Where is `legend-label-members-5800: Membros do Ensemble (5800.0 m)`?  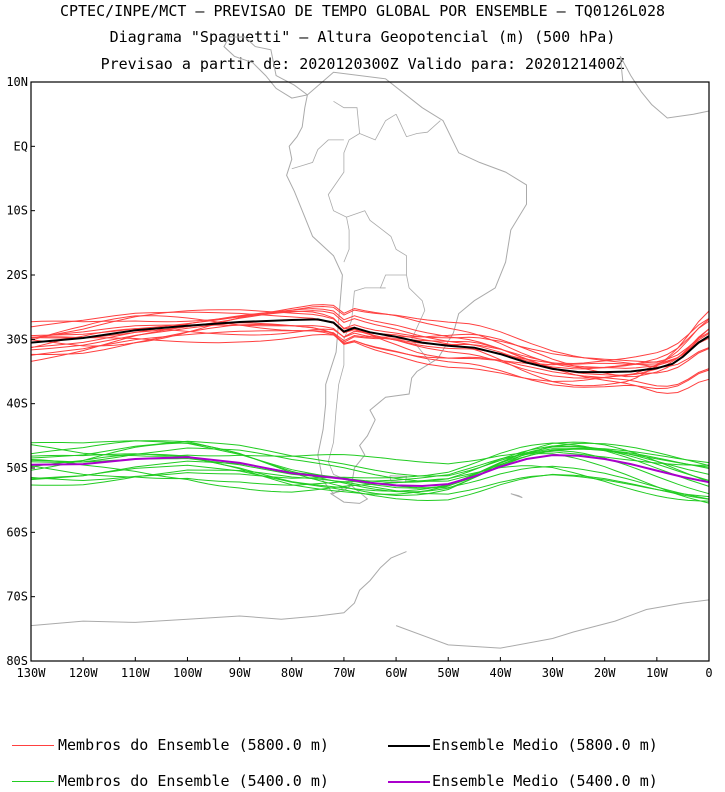 legend-label-members-5800: Membros do Ensemble (5800.0 m) is located at coordinates (193, 745).